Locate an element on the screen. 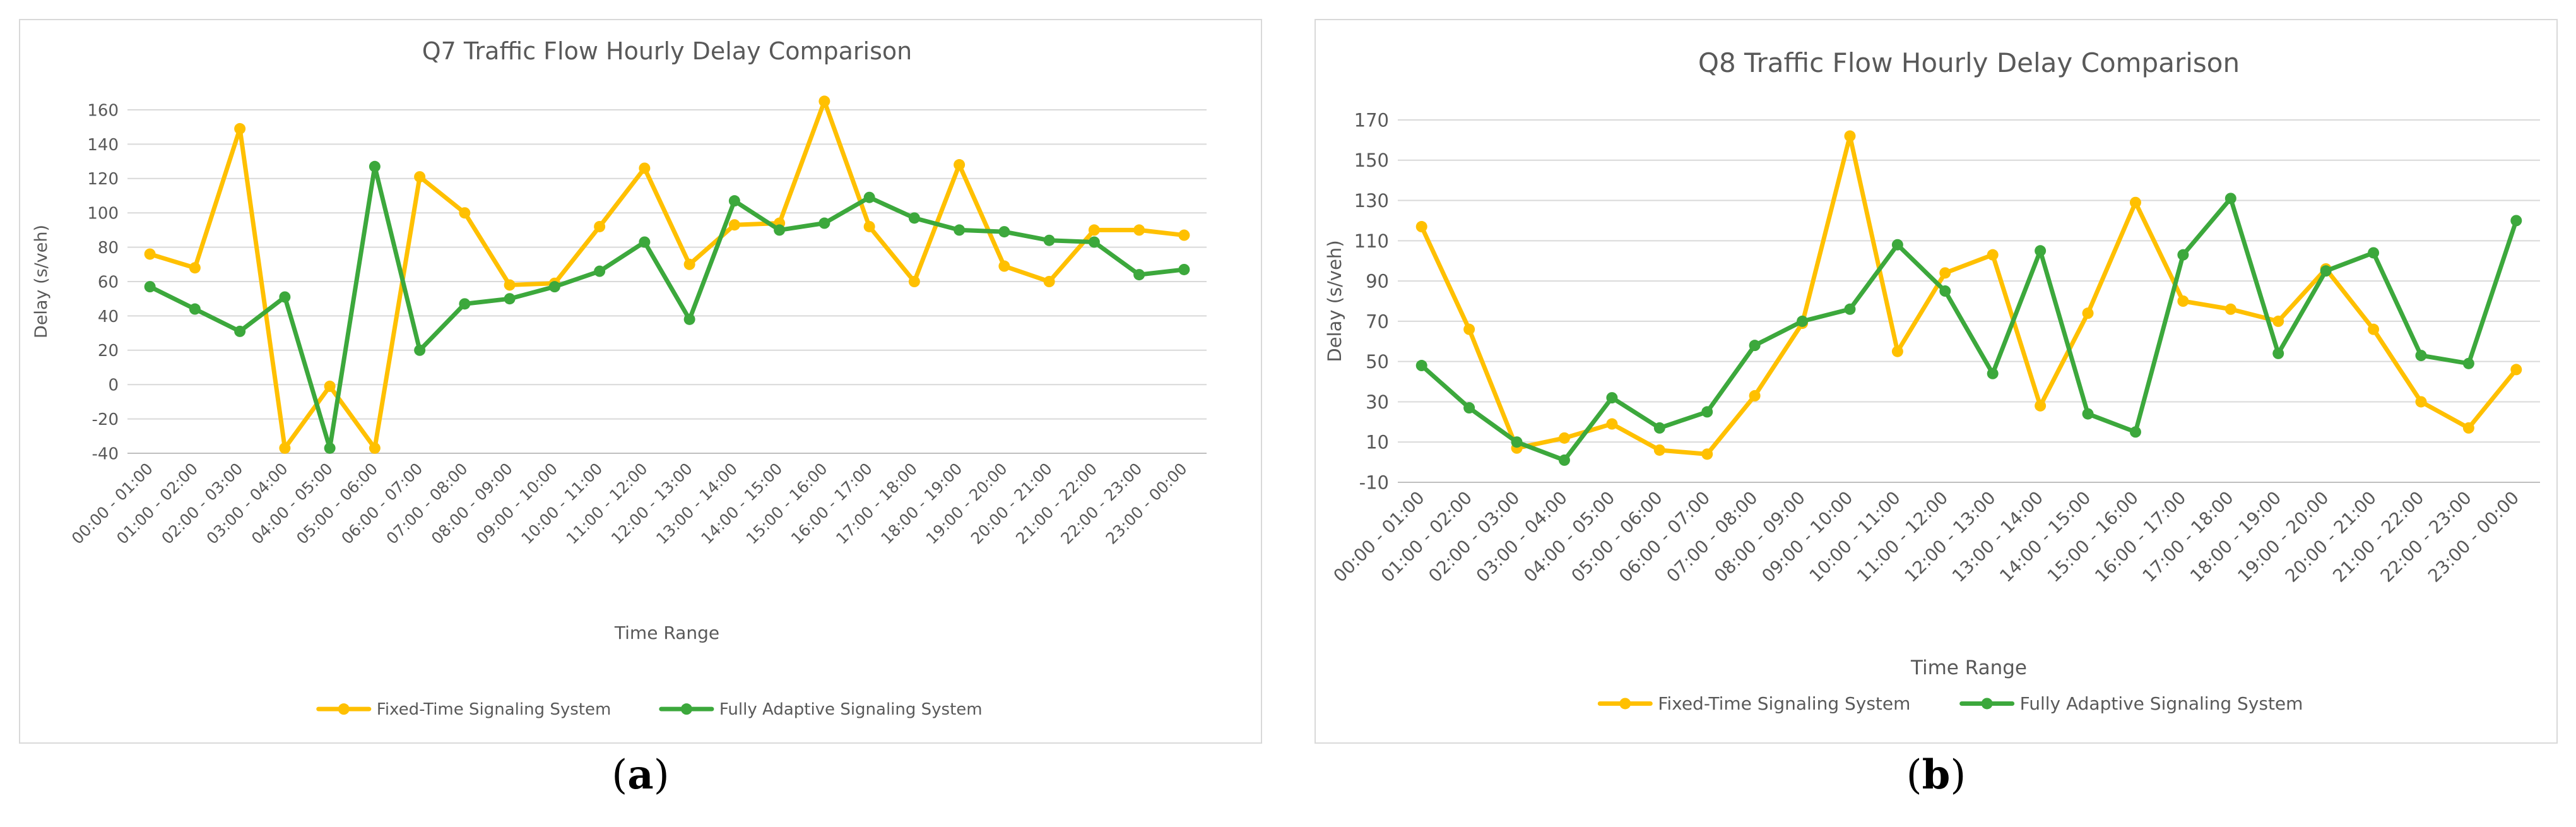  caption-b: (b) is located at coordinates (1936, 775).